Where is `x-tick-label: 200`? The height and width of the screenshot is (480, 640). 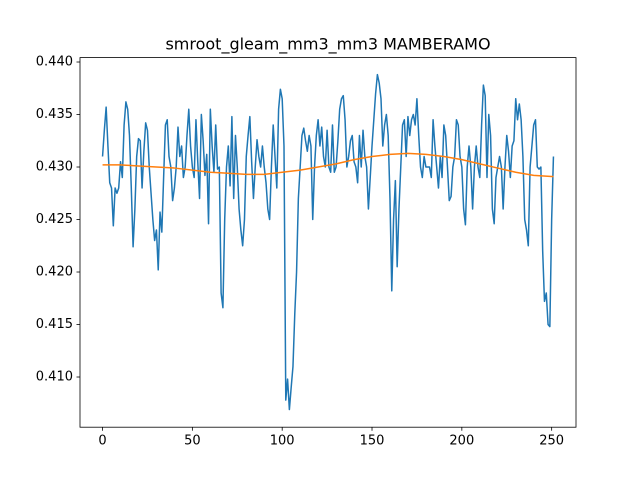 x-tick-label: 200 is located at coordinates (461, 441).